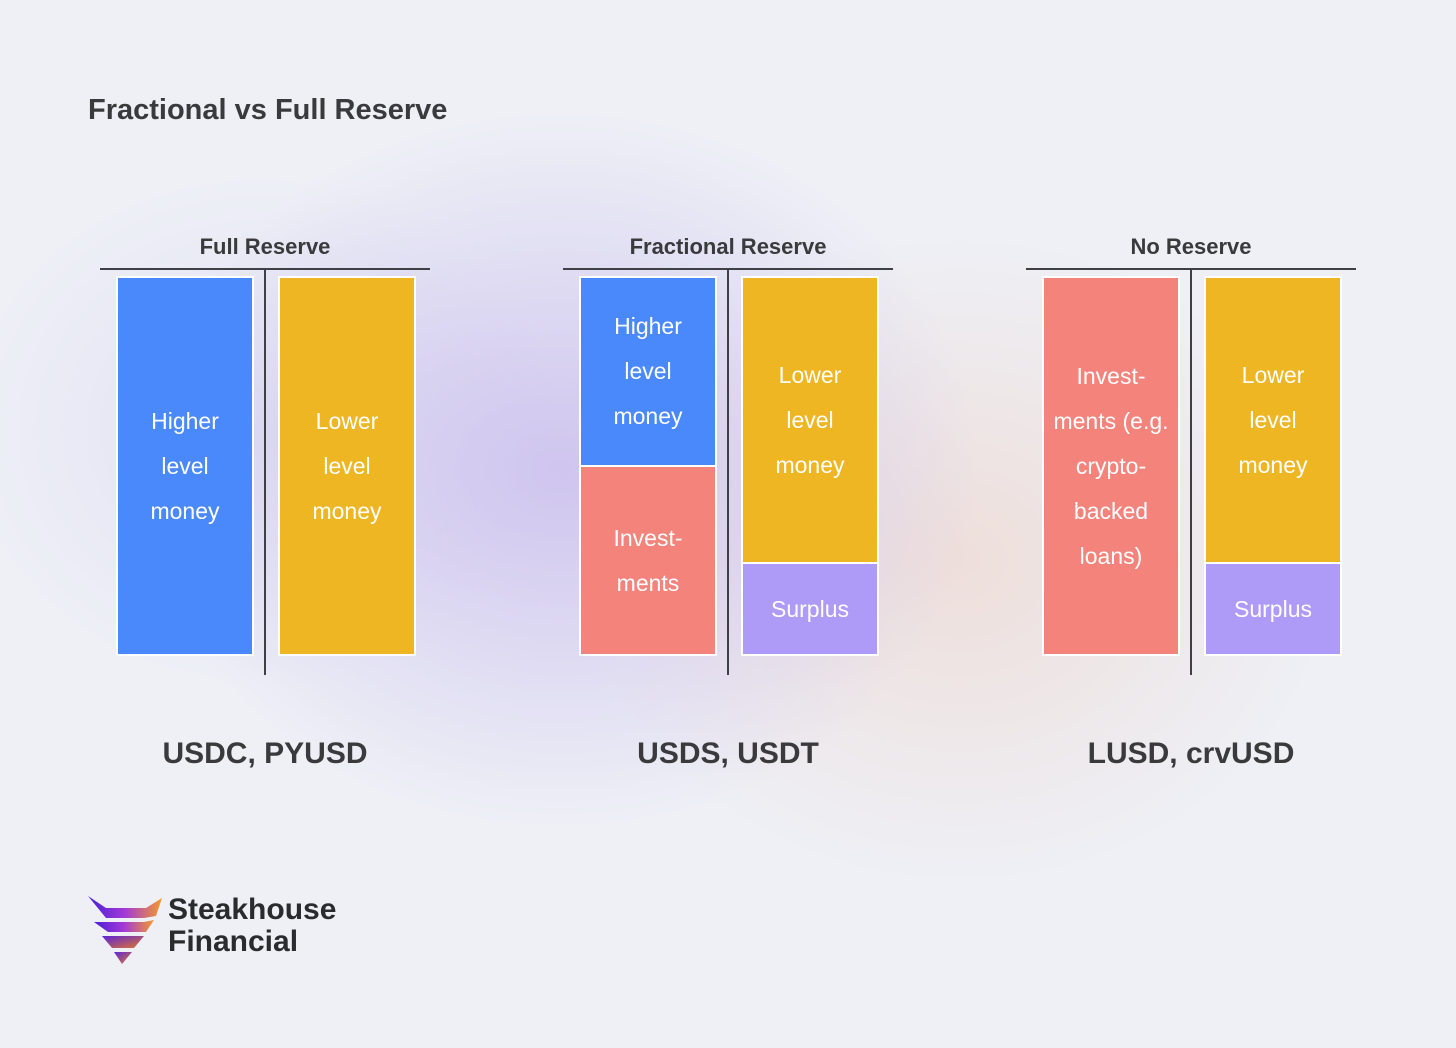 Image resolution: width=1456 pixels, height=1048 pixels. What do you see at coordinates (252, 909) in the screenshot?
I see `brand-name-line-1: Steakhouse` at bounding box center [252, 909].